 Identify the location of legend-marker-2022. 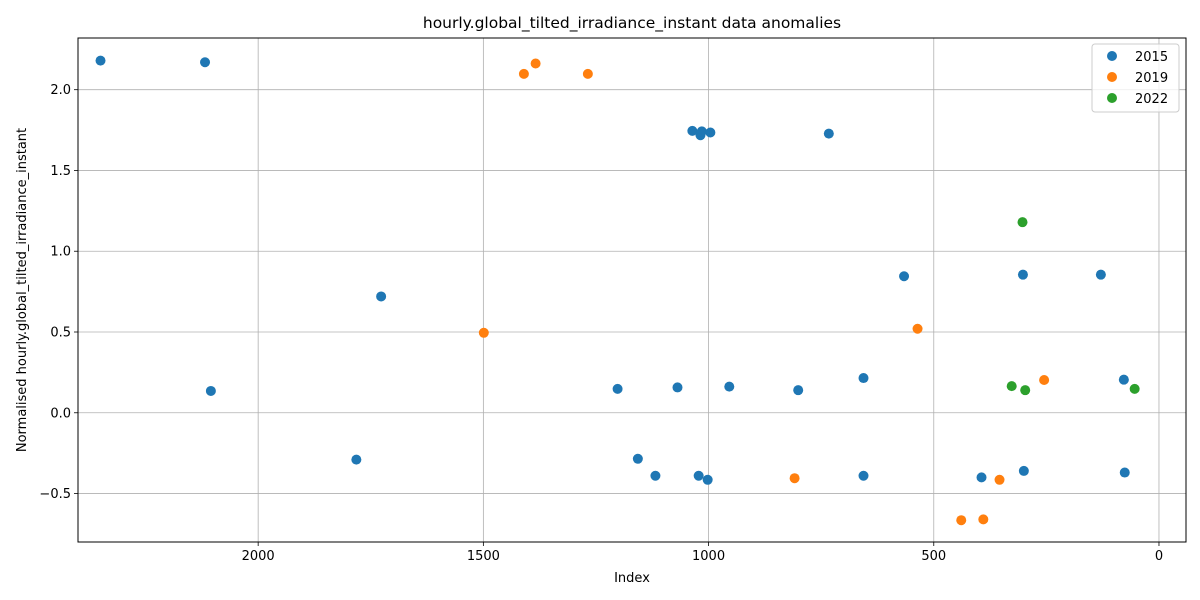
(1112, 98).